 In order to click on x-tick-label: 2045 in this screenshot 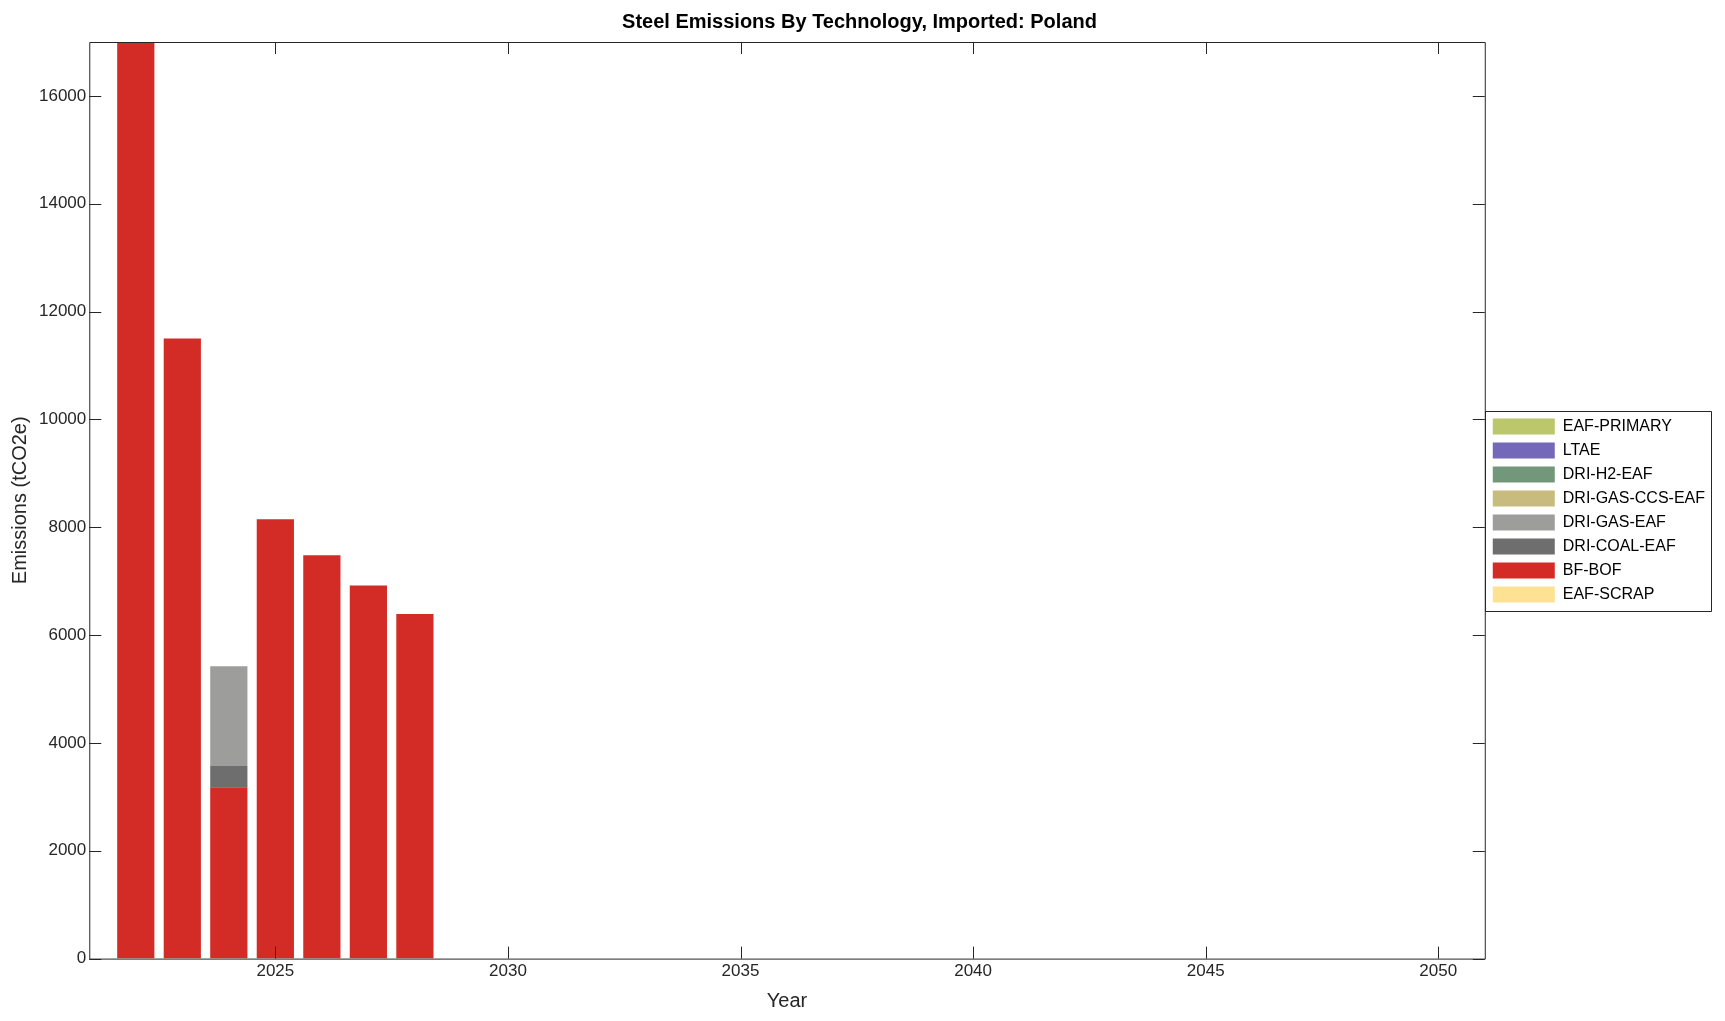, I will do `click(1205, 971)`.